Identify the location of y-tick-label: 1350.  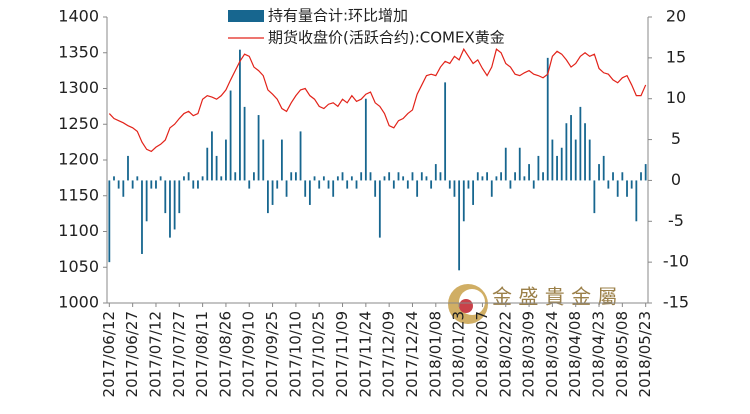
(78, 51).